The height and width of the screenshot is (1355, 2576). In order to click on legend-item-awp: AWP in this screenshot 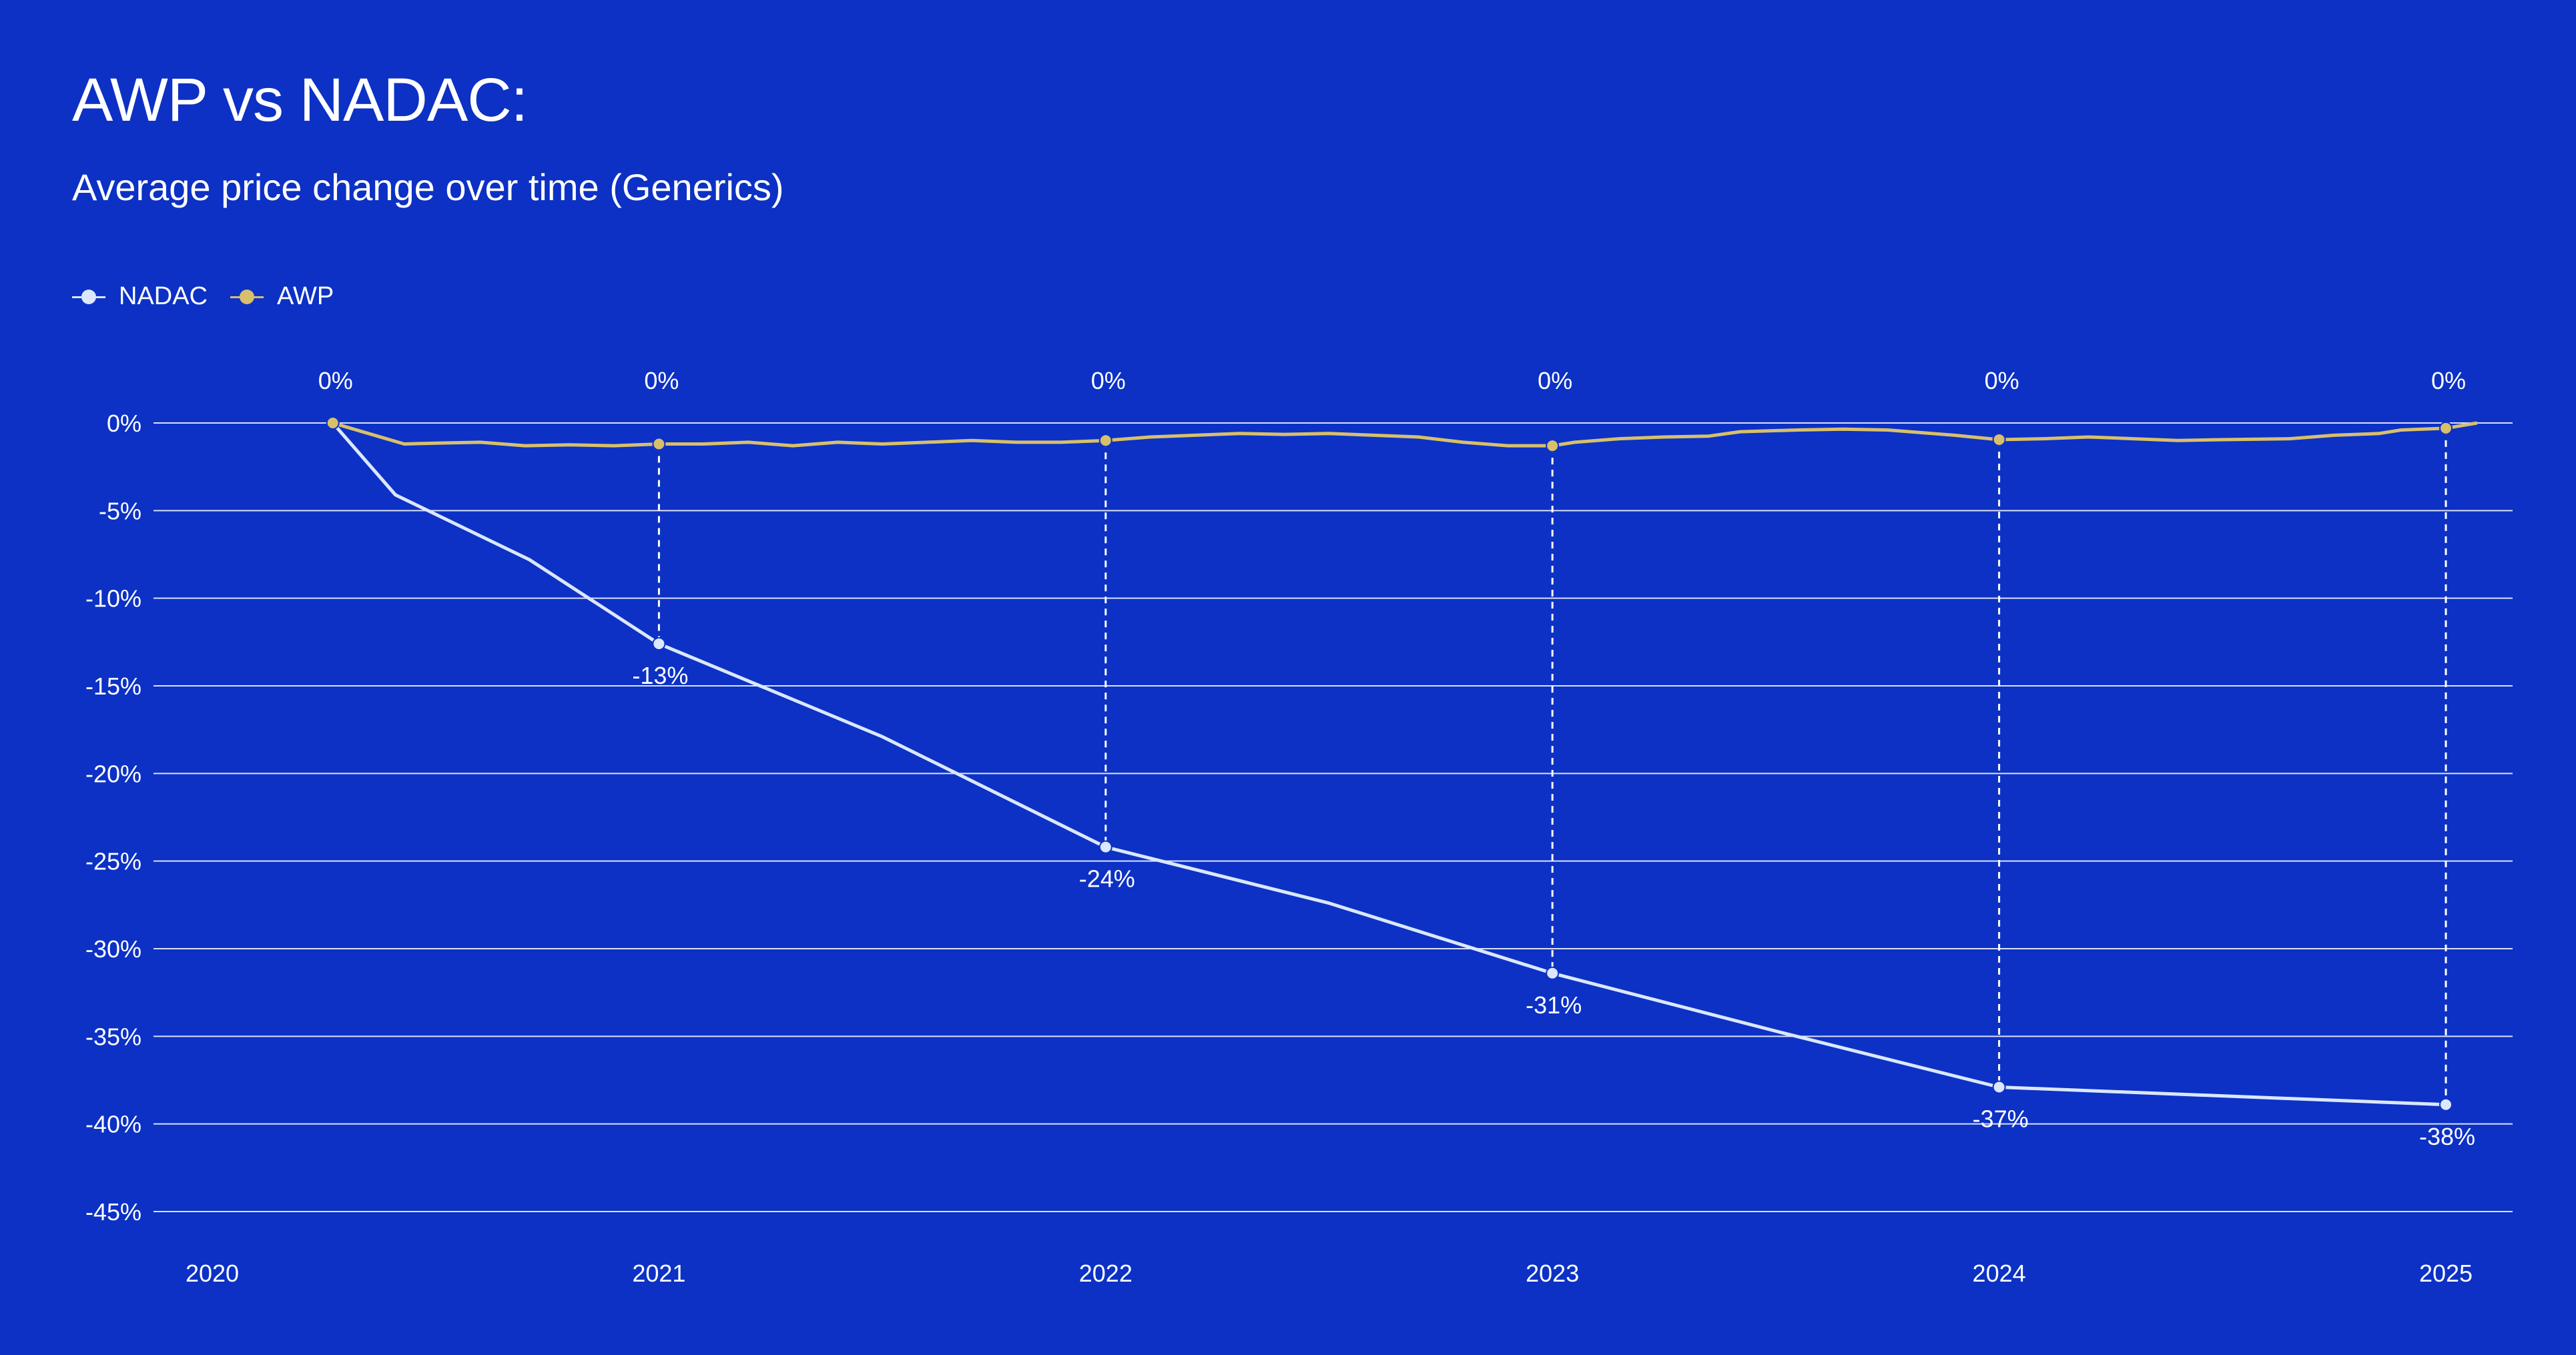, I will do `click(282, 296)`.